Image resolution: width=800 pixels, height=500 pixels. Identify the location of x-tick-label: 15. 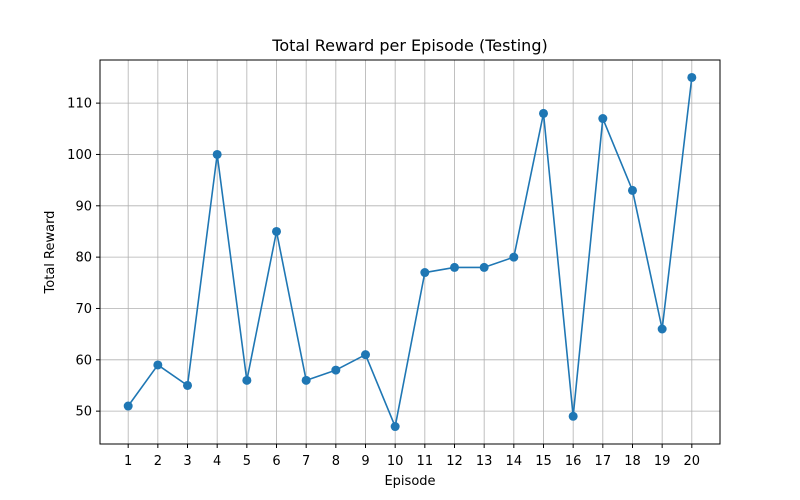
(543, 461).